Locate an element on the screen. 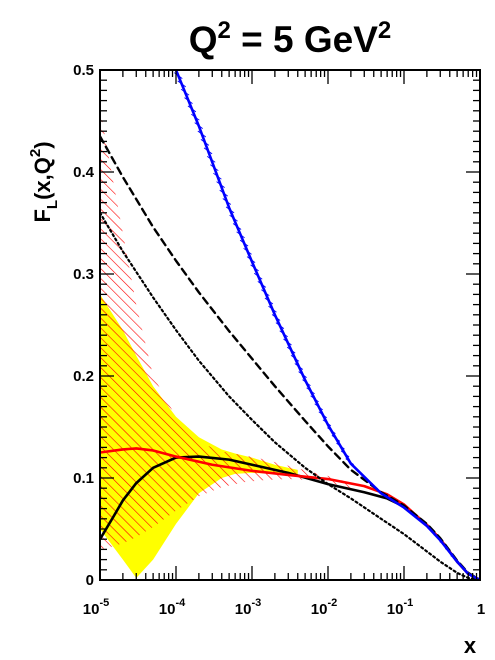 The image size is (495, 660). y-tick-label: 0.3 is located at coordinates (83, 274).